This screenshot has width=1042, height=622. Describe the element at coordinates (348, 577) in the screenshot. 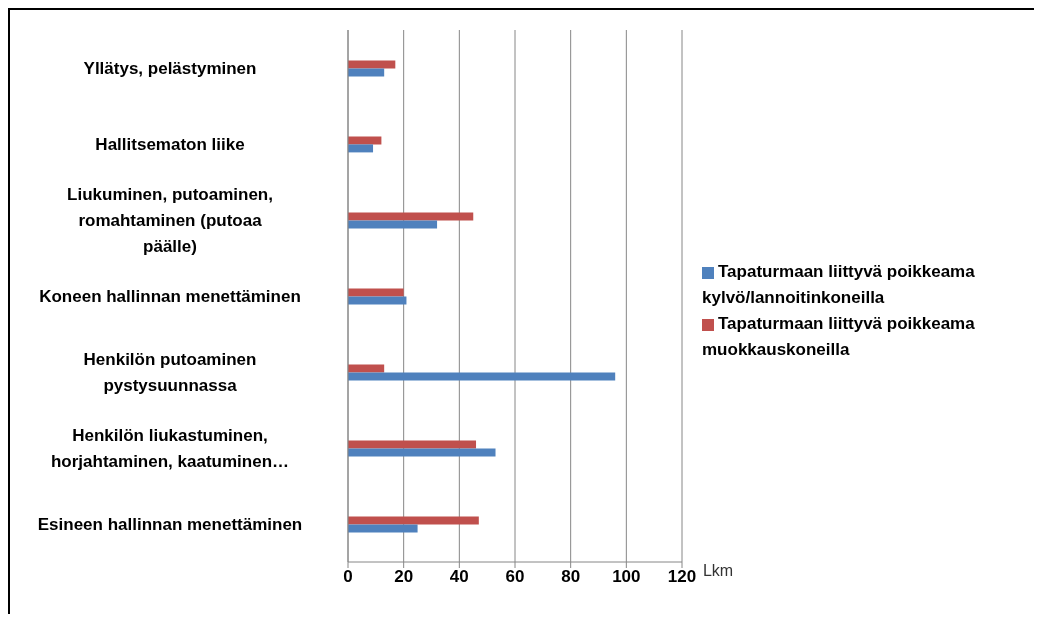

I see `x-tick-label: 0` at that location.